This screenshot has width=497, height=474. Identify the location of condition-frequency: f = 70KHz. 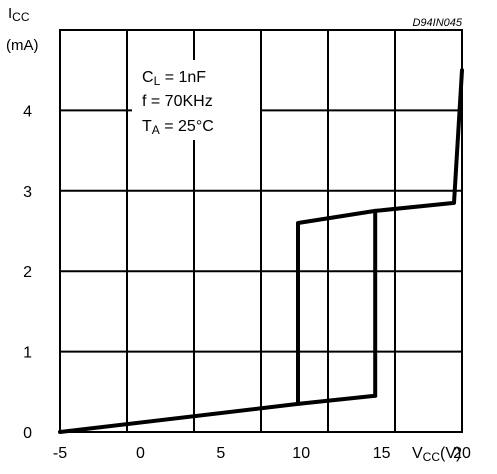
(177, 101).